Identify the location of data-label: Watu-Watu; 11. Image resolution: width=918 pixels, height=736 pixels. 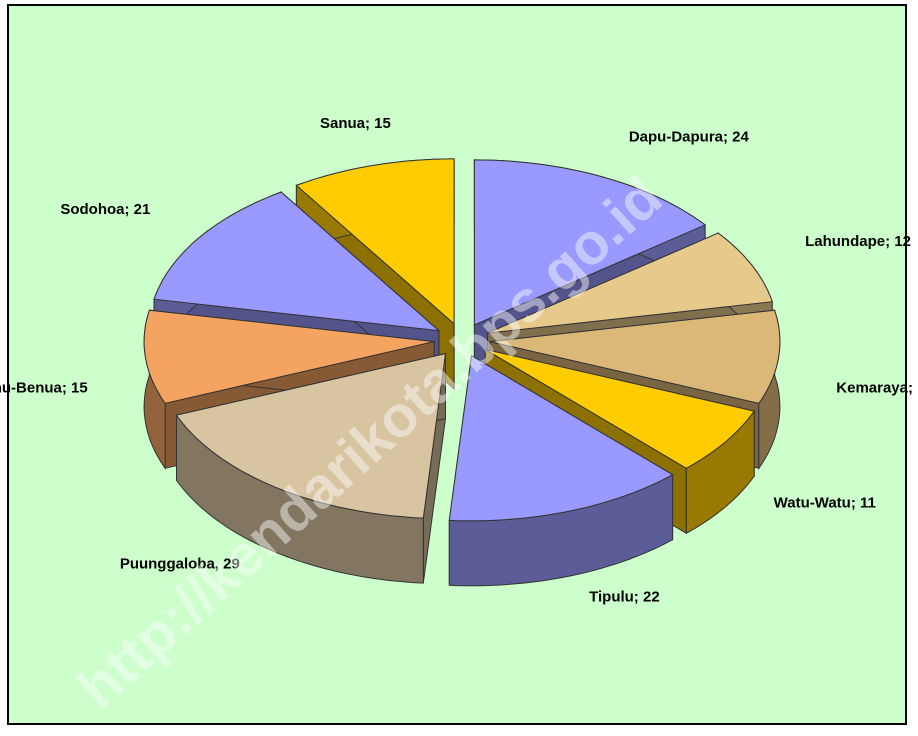
(825, 502).